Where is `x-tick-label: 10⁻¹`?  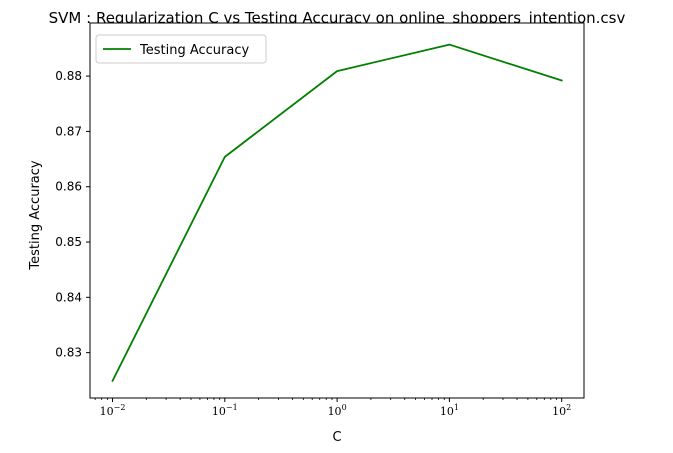
x-tick-label: 10⁻¹ is located at coordinates (225, 410).